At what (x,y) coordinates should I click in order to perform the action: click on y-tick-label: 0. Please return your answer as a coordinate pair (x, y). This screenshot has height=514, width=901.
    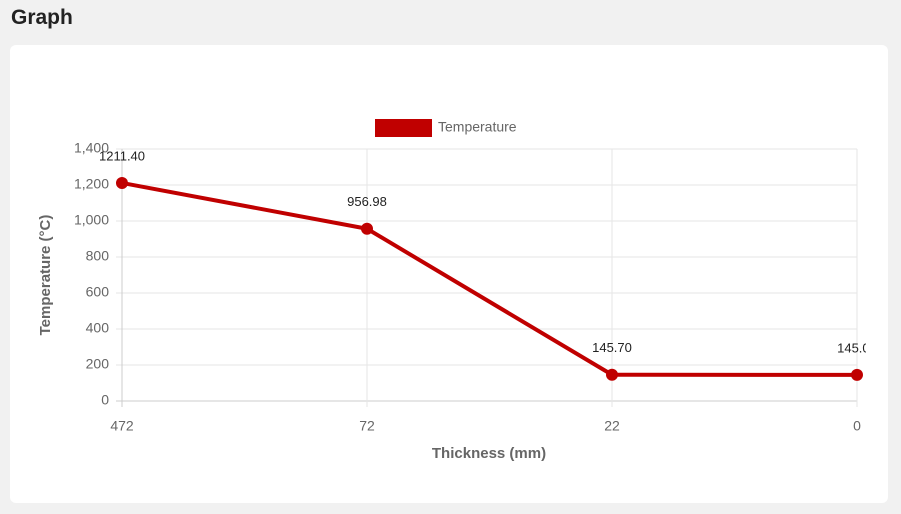
    Looking at the image, I should click on (105, 400).